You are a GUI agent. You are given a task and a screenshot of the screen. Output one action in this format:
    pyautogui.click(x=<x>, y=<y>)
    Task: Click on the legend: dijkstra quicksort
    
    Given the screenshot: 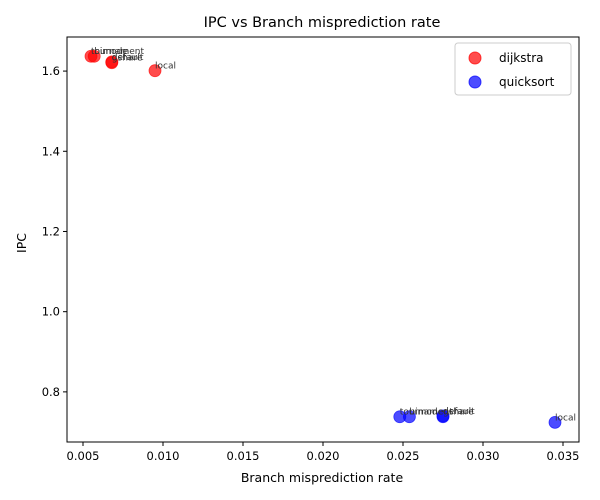 What is the action you would take?
    pyautogui.click(x=513, y=69)
    